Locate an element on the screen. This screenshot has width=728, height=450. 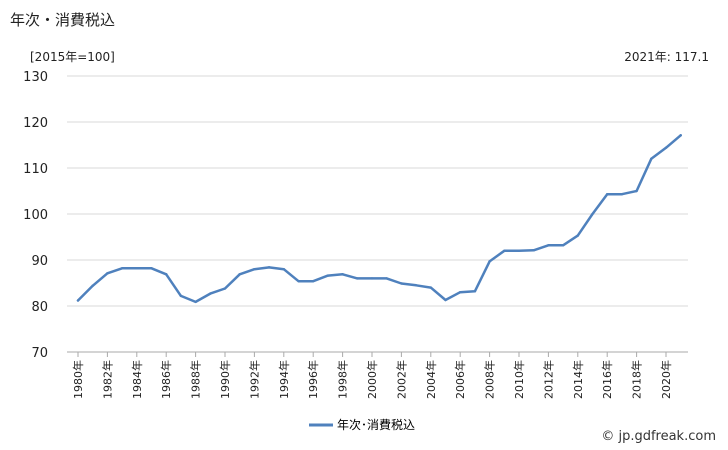
y-tick-label: 110 is located at coordinates (35, 169).